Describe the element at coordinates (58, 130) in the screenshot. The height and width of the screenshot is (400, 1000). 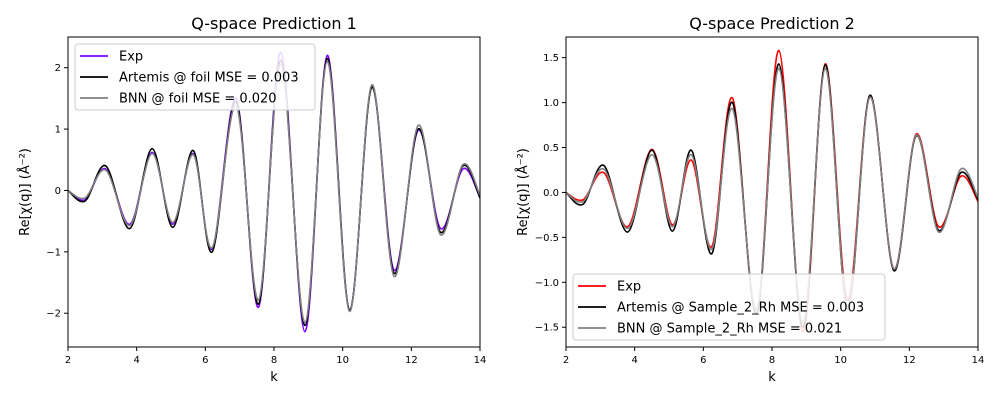
I see `y-tick-label: 1` at that location.